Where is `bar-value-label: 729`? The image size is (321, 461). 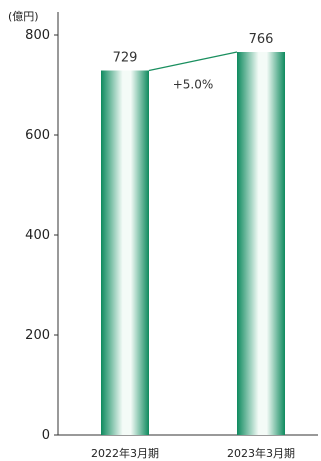
bar-value-label: 729 is located at coordinates (125, 58).